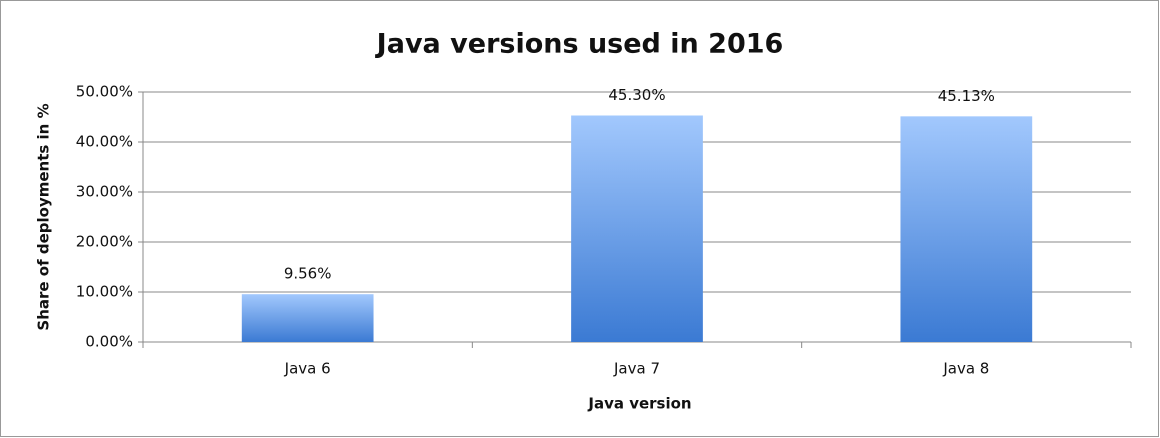  What do you see at coordinates (109, 342) in the screenshot?
I see `y-tick-label: 0.00%` at bounding box center [109, 342].